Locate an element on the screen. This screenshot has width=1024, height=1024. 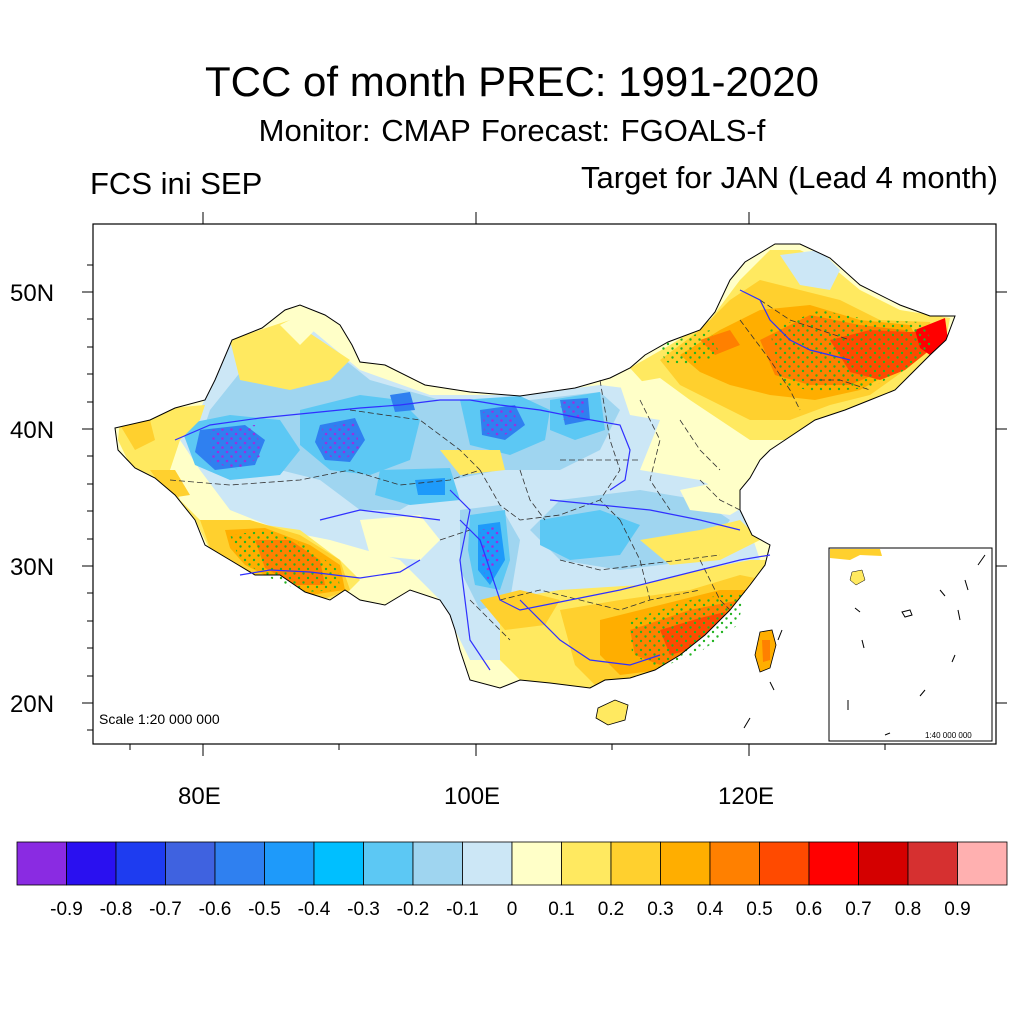
main-scale-label: Scale 1:20 000 000 is located at coordinates (159, 719).